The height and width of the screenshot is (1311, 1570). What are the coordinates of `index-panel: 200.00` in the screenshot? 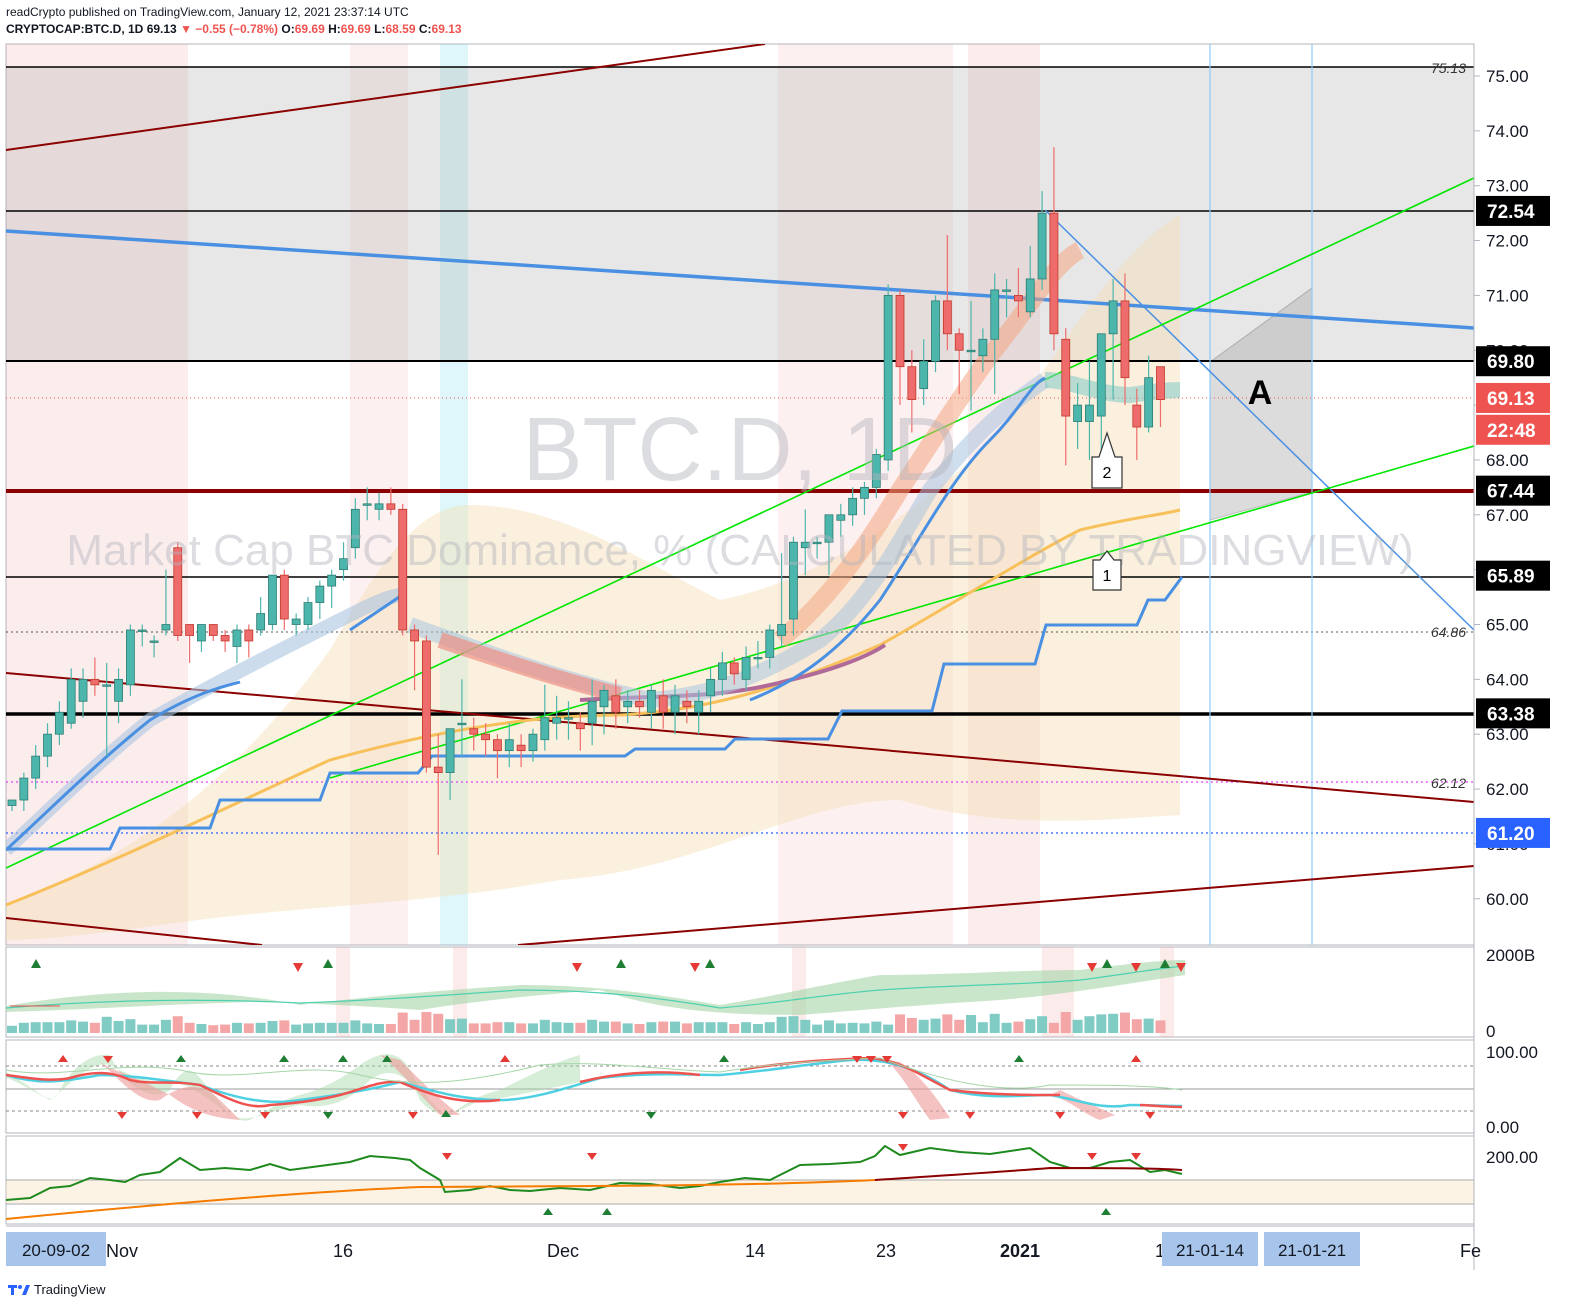 It's located at (771, 1180).